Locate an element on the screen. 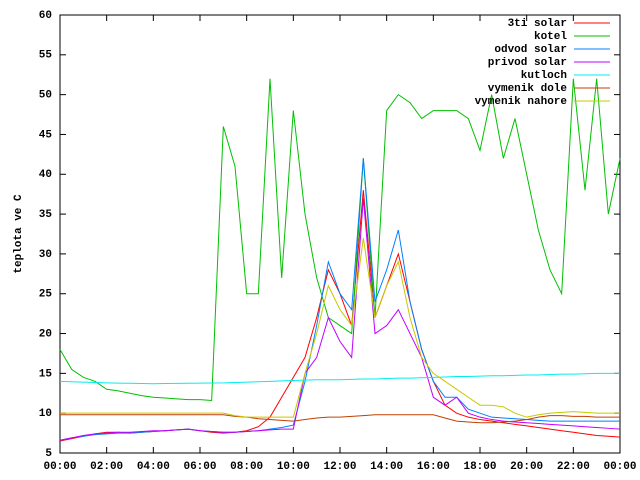  x-tick-label: 16:00 is located at coordinates (433, 467).